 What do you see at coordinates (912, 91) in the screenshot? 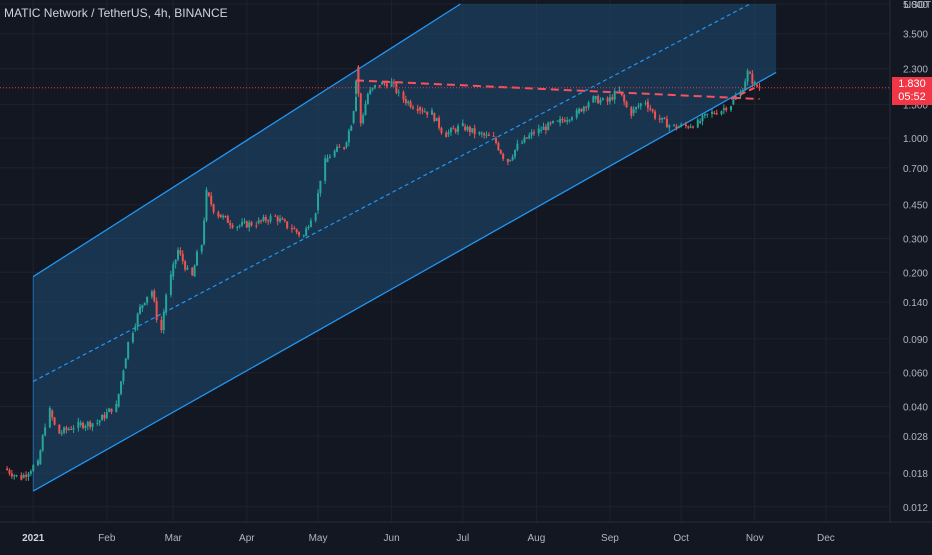
I see `last-price-badge: 1.830 05:52` at bounding box center [912, 91].